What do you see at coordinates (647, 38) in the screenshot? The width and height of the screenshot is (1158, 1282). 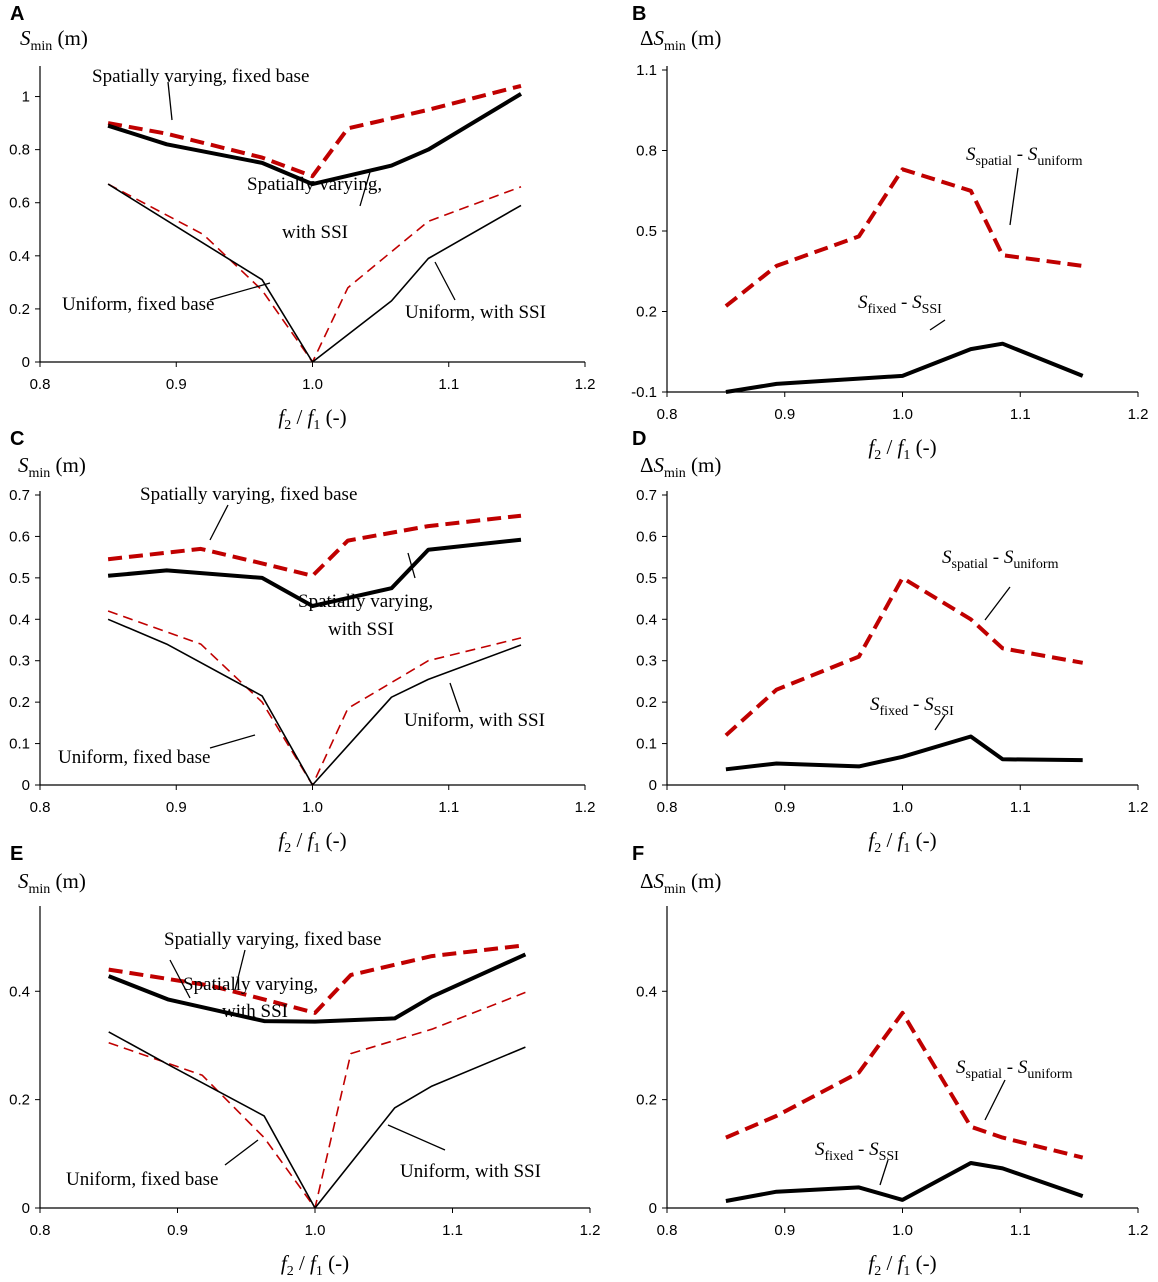 I see `text-span: Δ` at bounding box center [647, 38].